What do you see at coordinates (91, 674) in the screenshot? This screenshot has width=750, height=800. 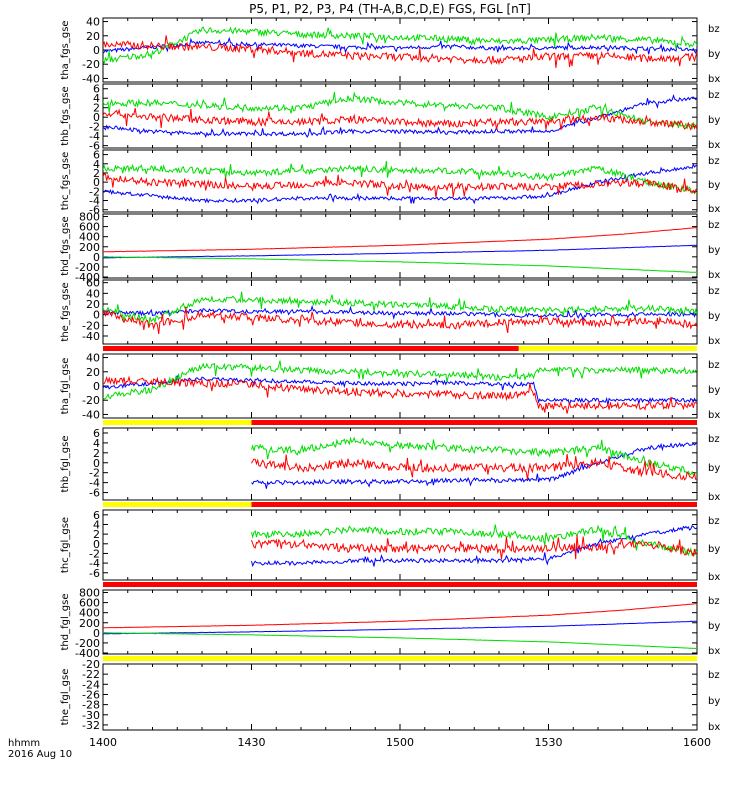 I see `y-tick-label: -22` at bounding box center [91, 674].